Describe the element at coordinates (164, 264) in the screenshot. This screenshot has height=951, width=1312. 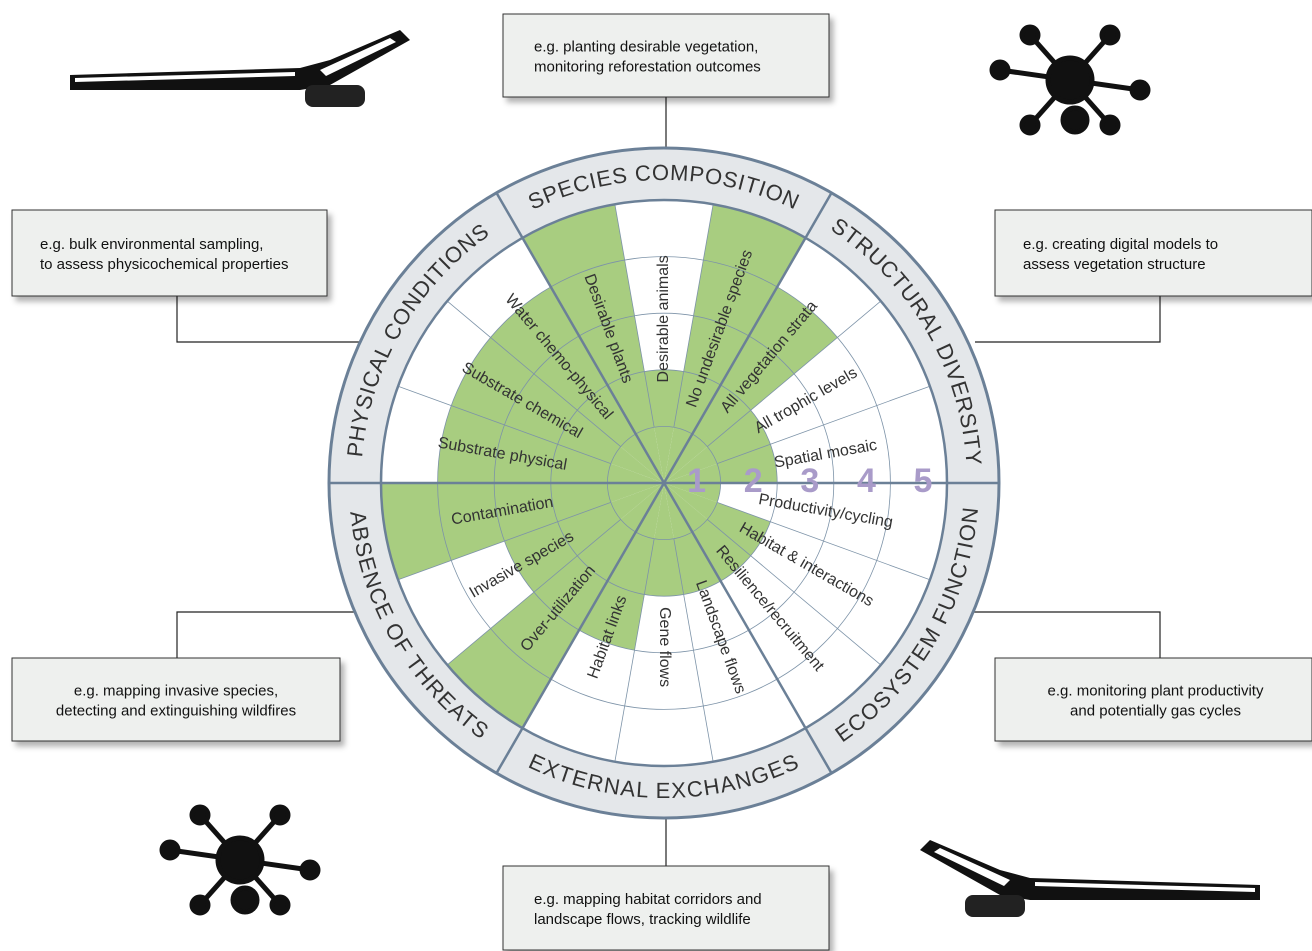
I see `callout-text: to assess physicochemical properties` at that location.